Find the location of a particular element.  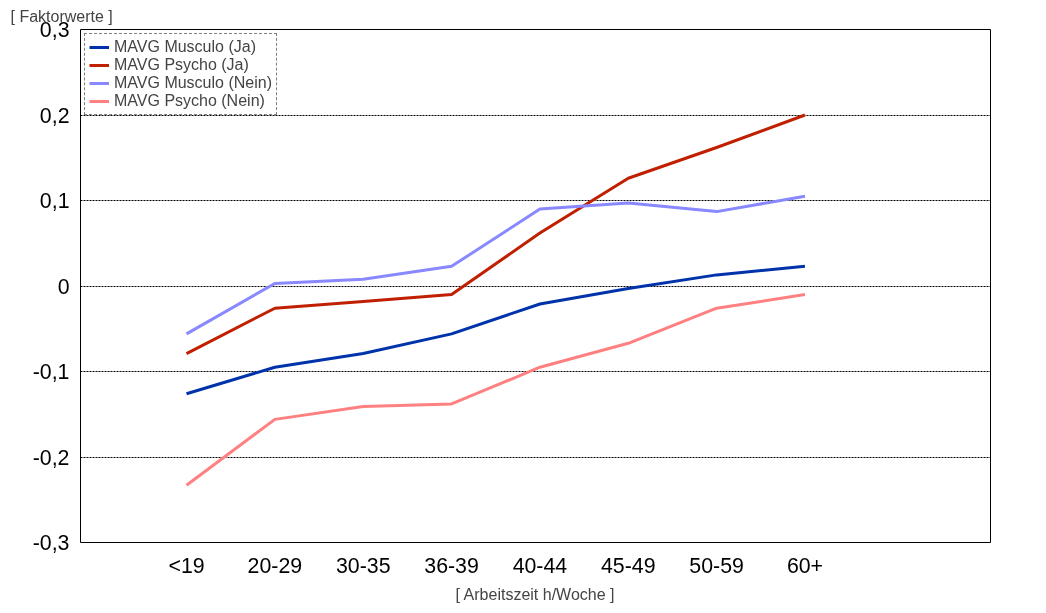

x-tick-label: 20-29 is located at coordinates (275, 565).